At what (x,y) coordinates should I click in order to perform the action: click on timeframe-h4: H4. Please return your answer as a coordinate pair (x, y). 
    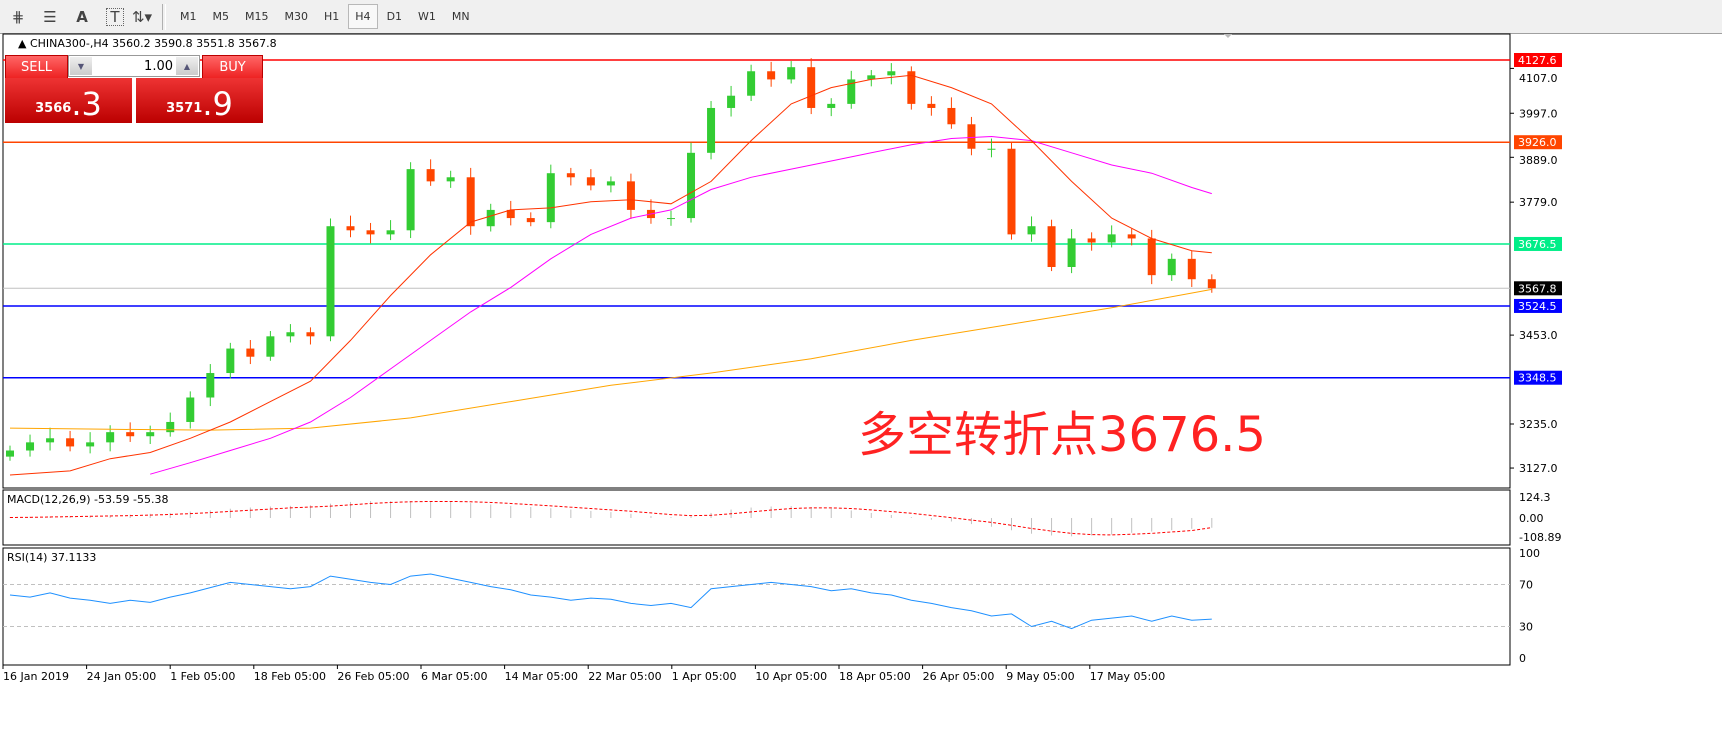
    Looking at the image, I should click on (363, 16).